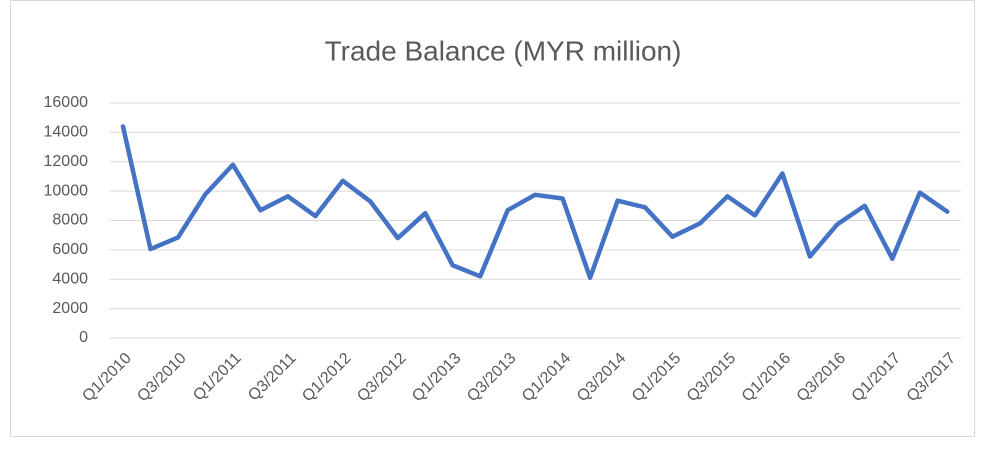  Describe the element at coordinates (66, 161) in the screenshot. I see `y-tick-label: 12000` at that location.